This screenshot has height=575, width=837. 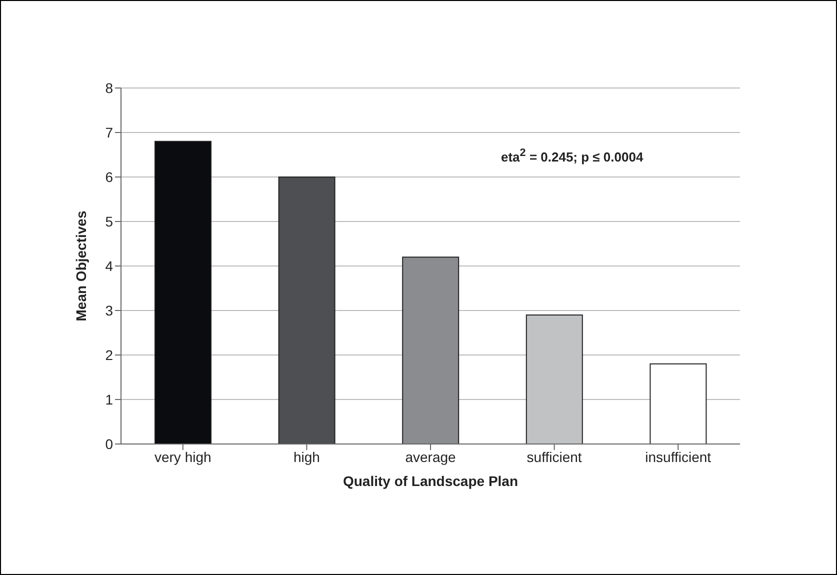 I want to click on y-axis-title: Mean Objectives, so click(x=80, y=266).